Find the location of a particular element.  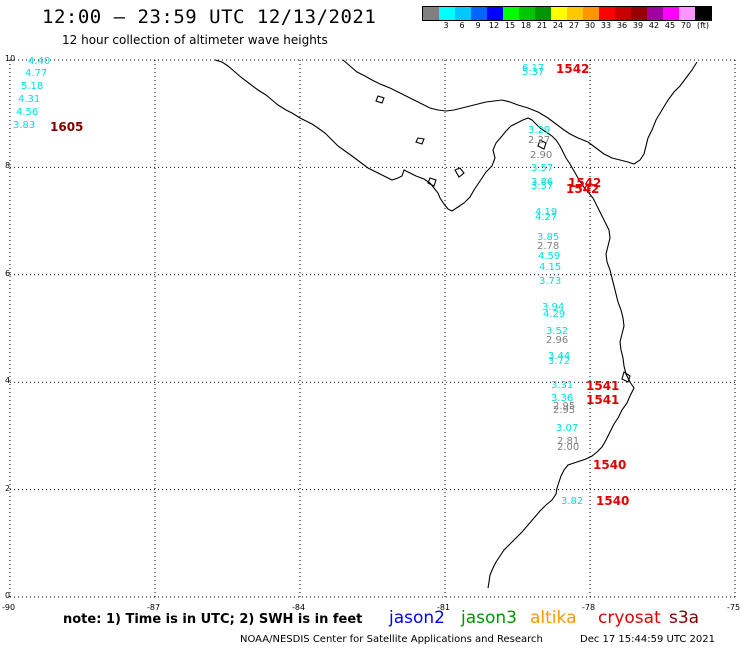

wave-height-label: 3.82 is located at coordinates (572, 501).